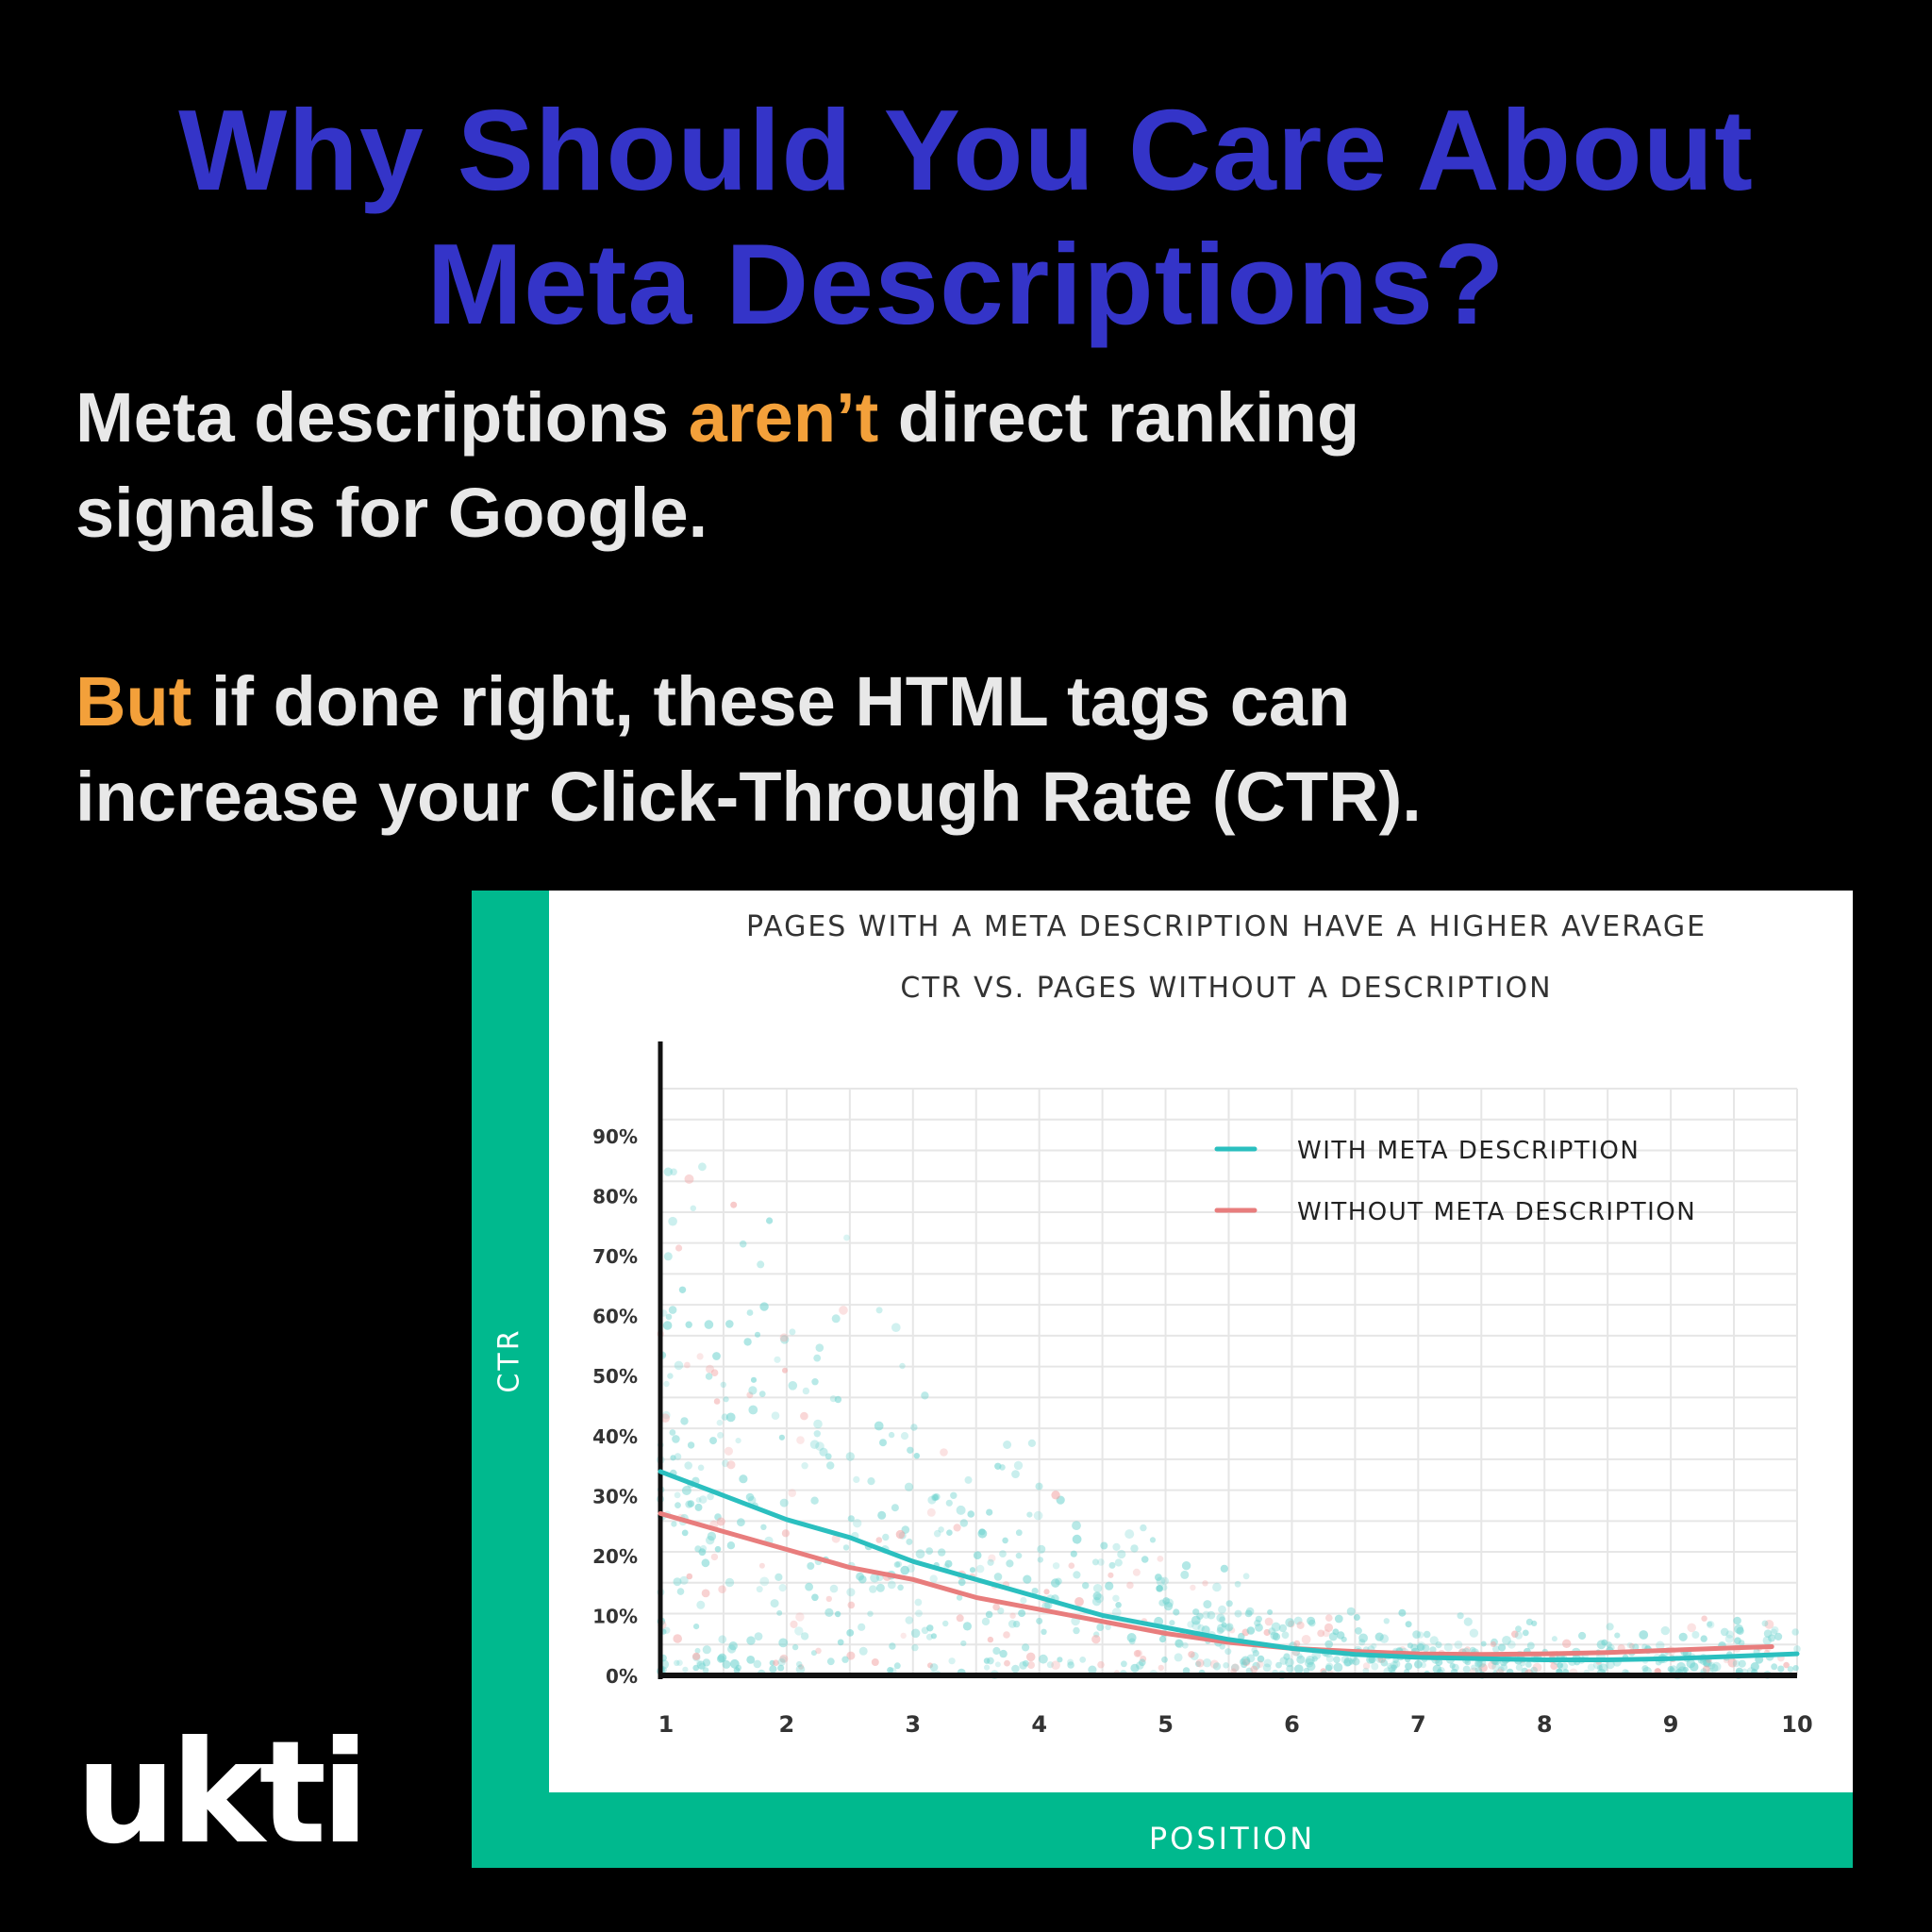  I want to click on series-line, so click(1229, 1566).